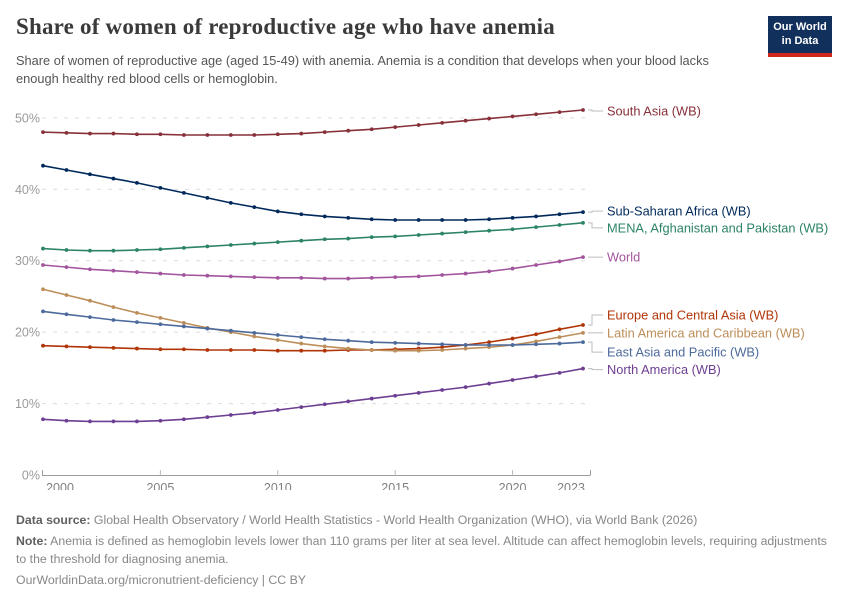  Describe the element at coordinates (654, 110) in the screenshot. I see `series-label-south-asia: South Asia (WB)` at that location.